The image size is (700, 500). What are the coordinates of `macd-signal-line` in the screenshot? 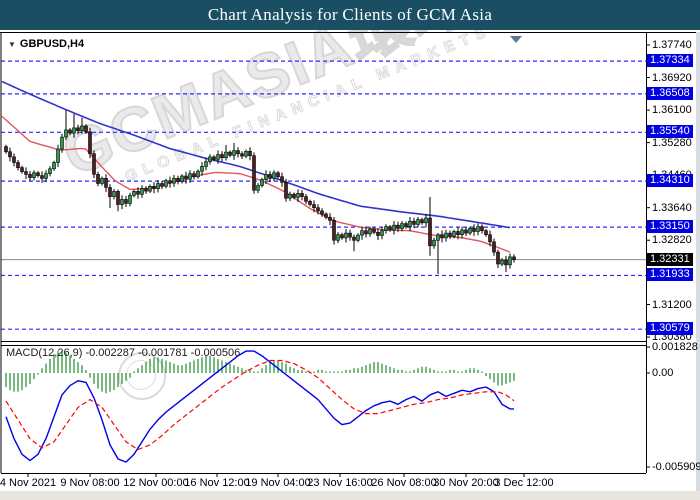 It's located at (260, 405).